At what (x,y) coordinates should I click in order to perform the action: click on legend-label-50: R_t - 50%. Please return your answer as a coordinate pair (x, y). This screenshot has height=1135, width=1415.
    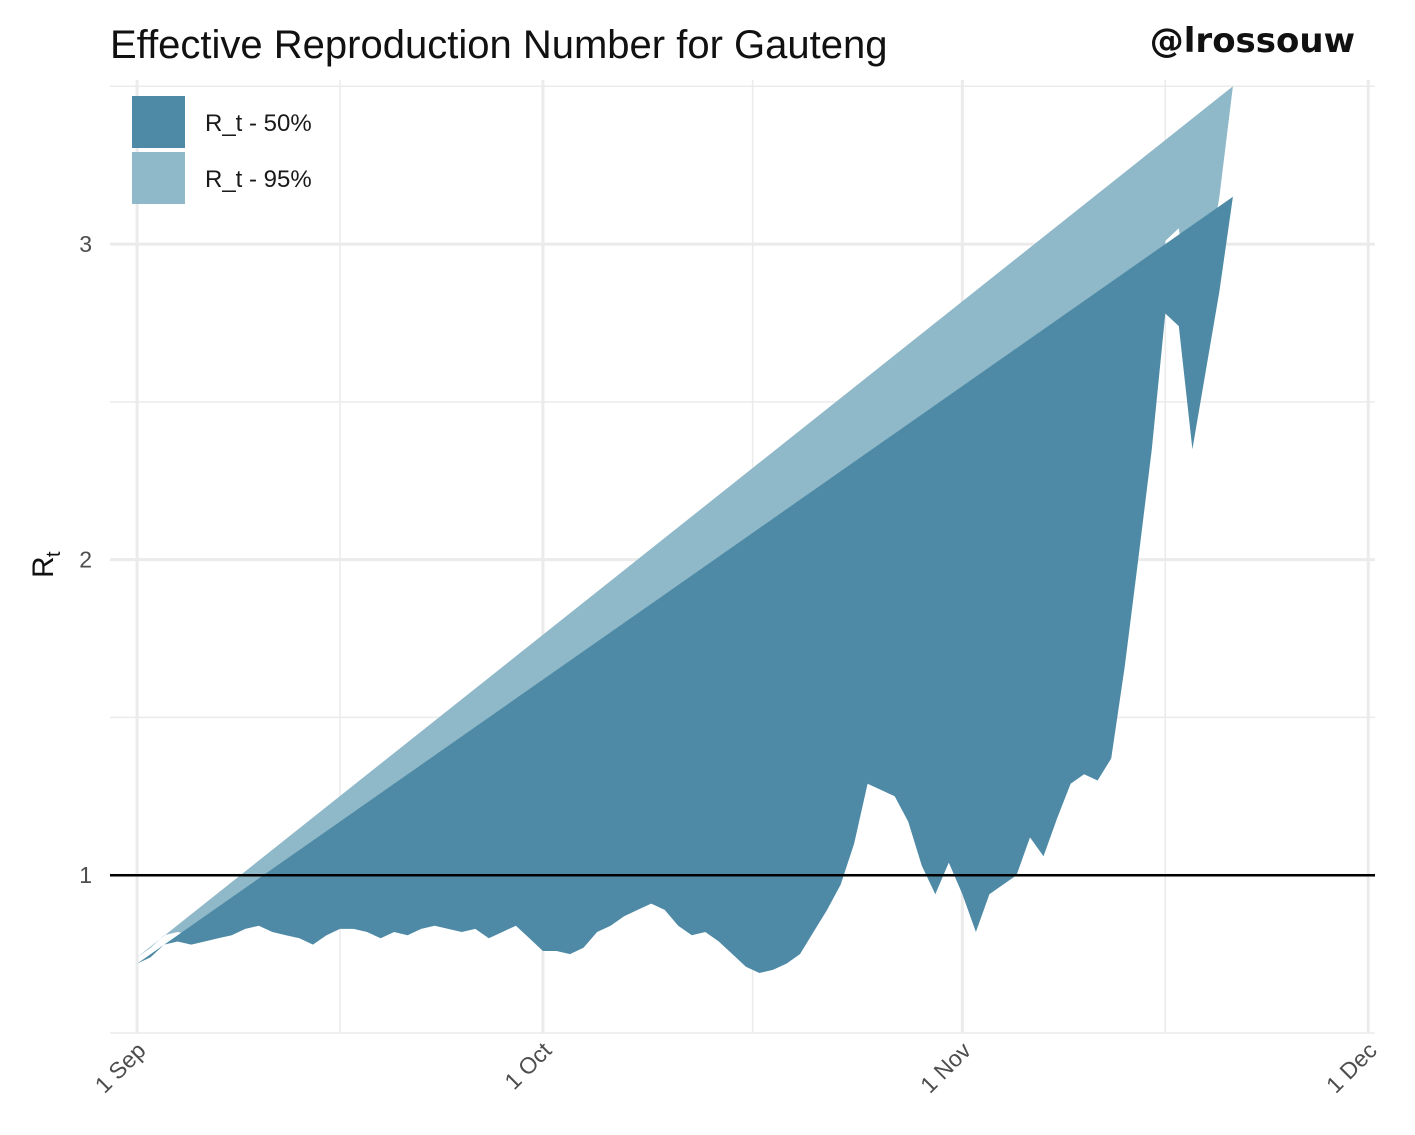
    Looking at the image, I should click on (258, 123).